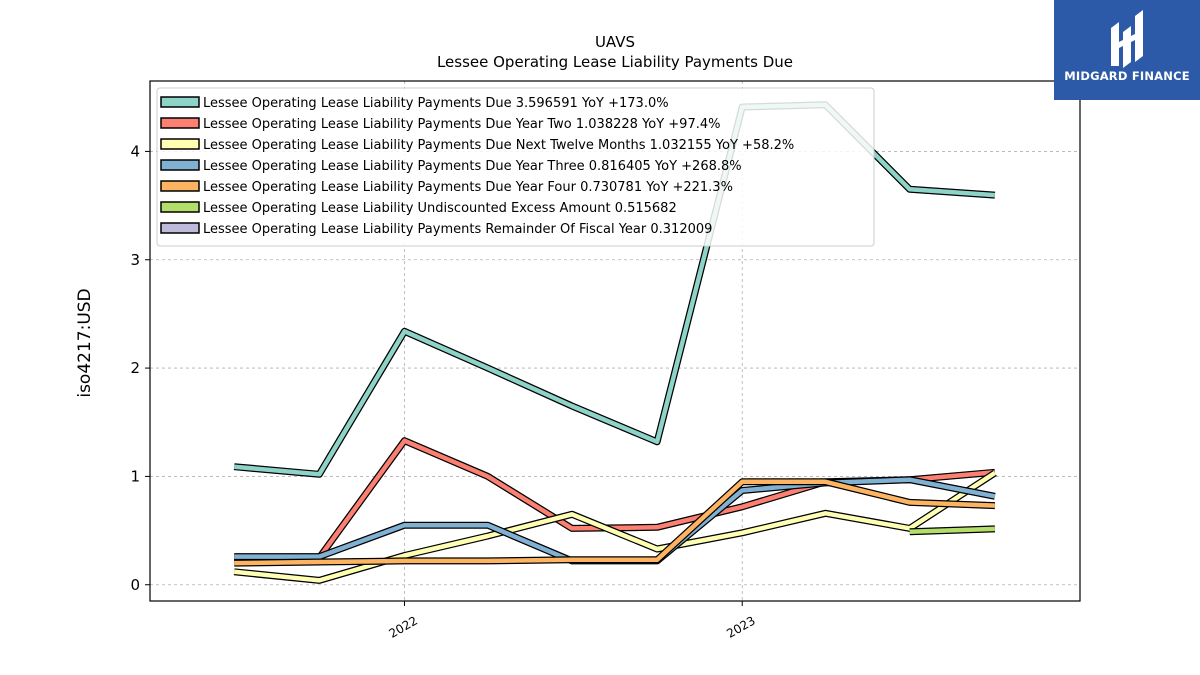 The image size is (1200, 675). Describe the element at coordinates (135, 476) in the screenshot. I see `y-tick-label: 1` at that location.